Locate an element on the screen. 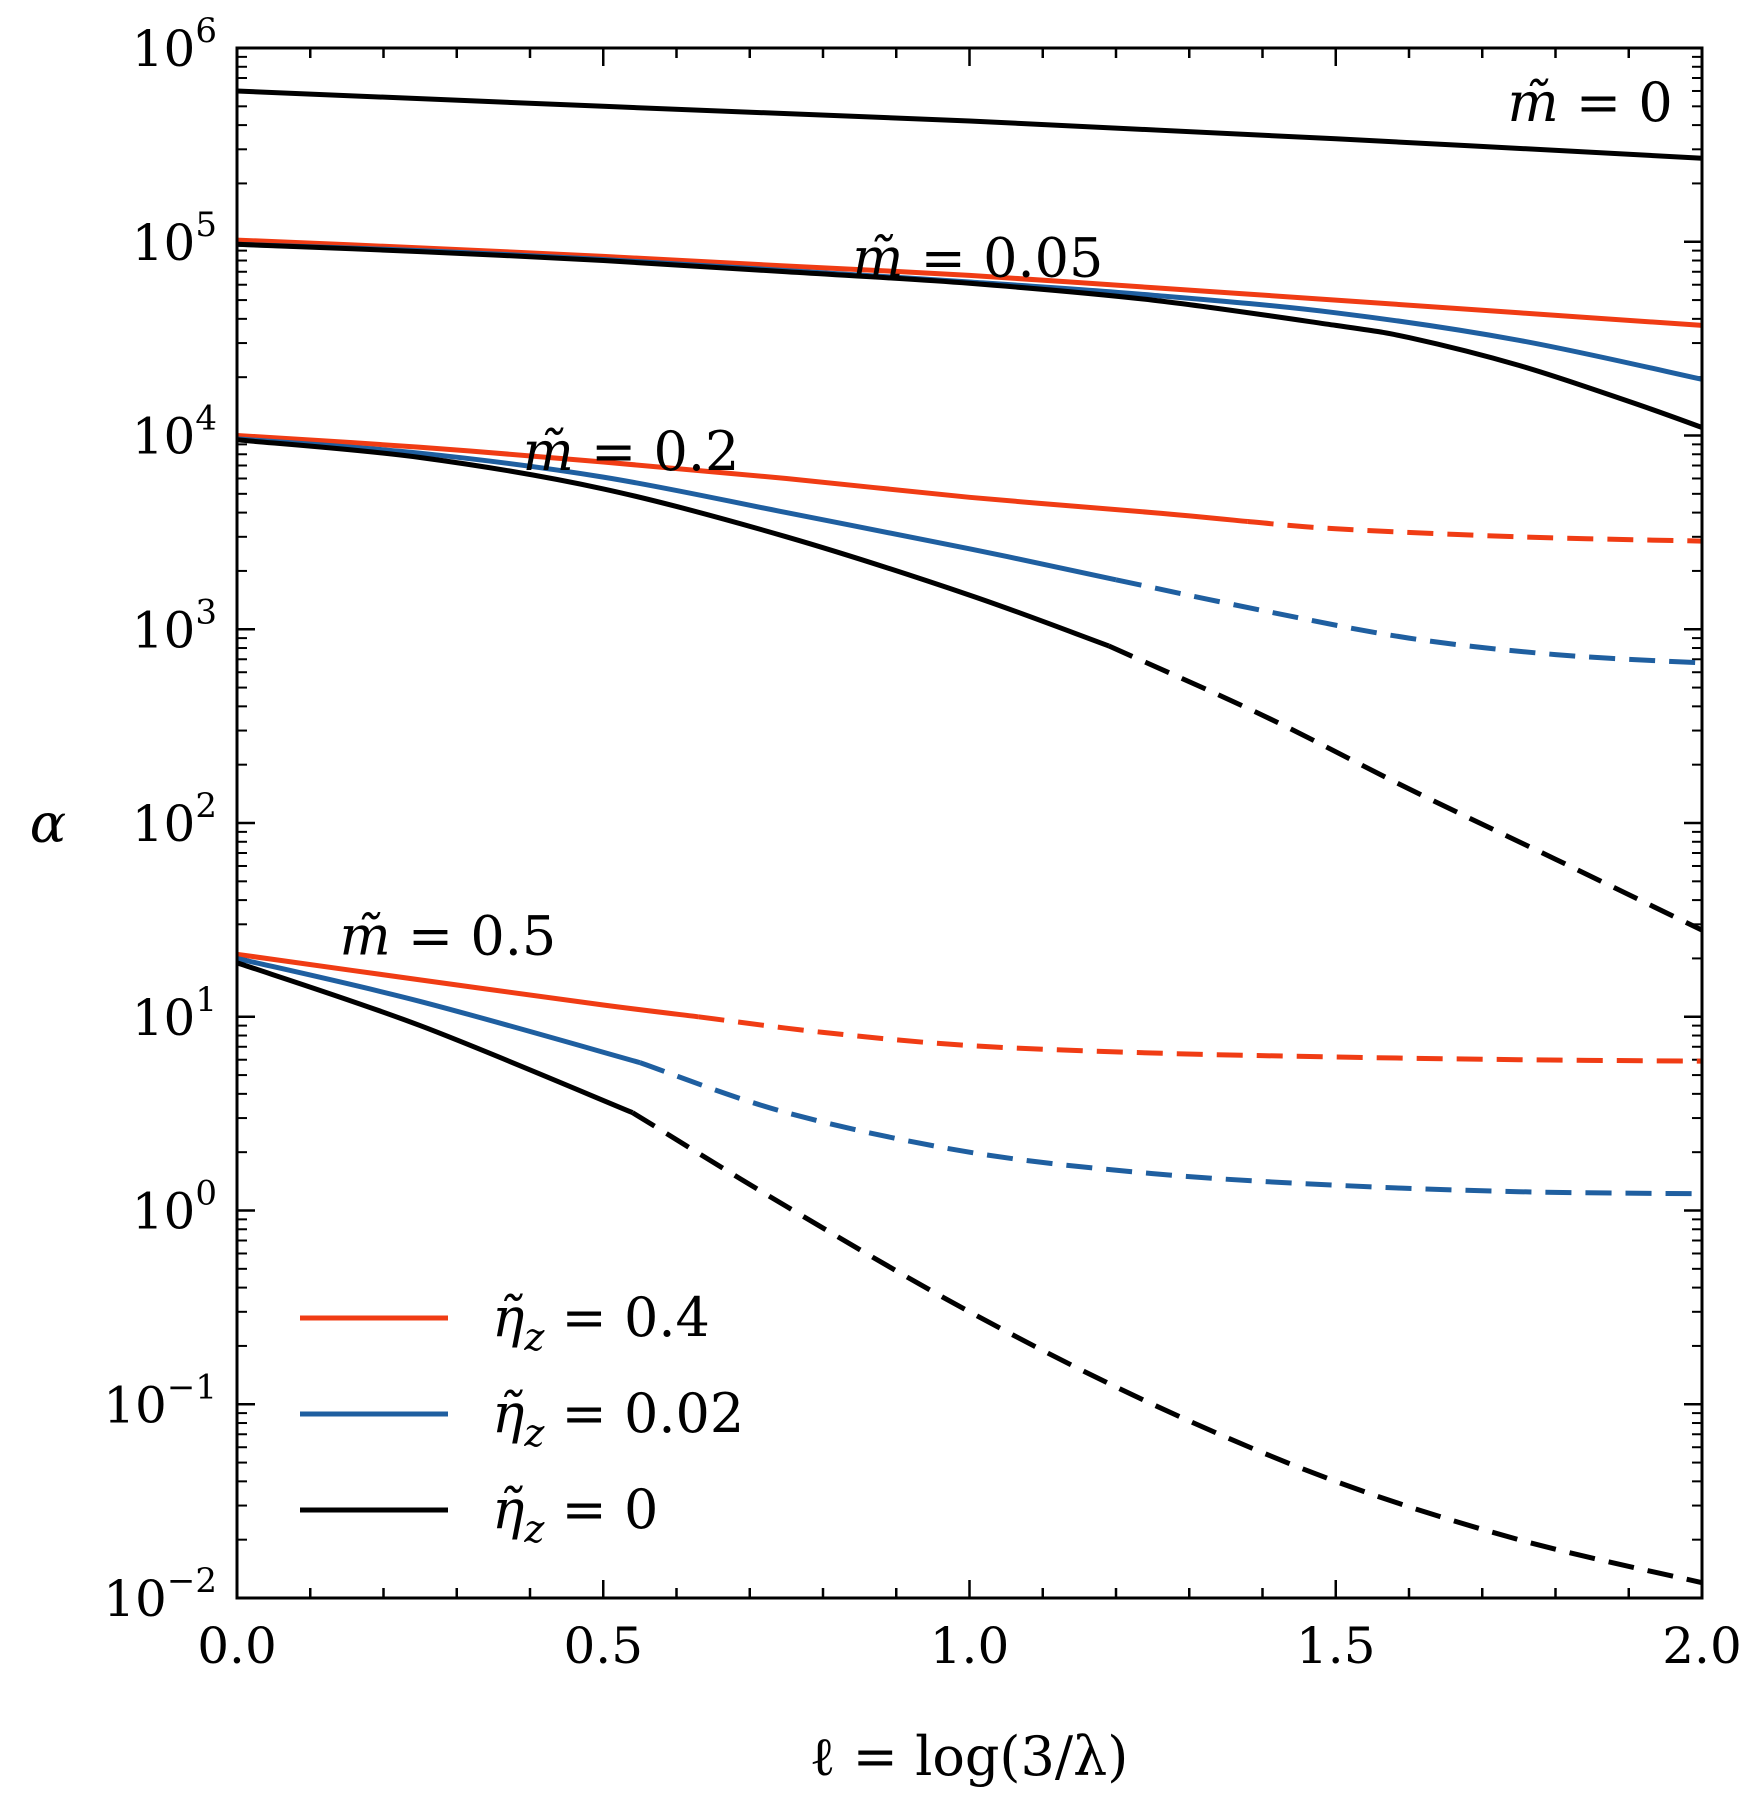 This screenshot has width=1758, height=1796. legend: η̃z = 0.4 η̃z = 0.02 η̃z = 0 is located at coordinates (522, 1418).